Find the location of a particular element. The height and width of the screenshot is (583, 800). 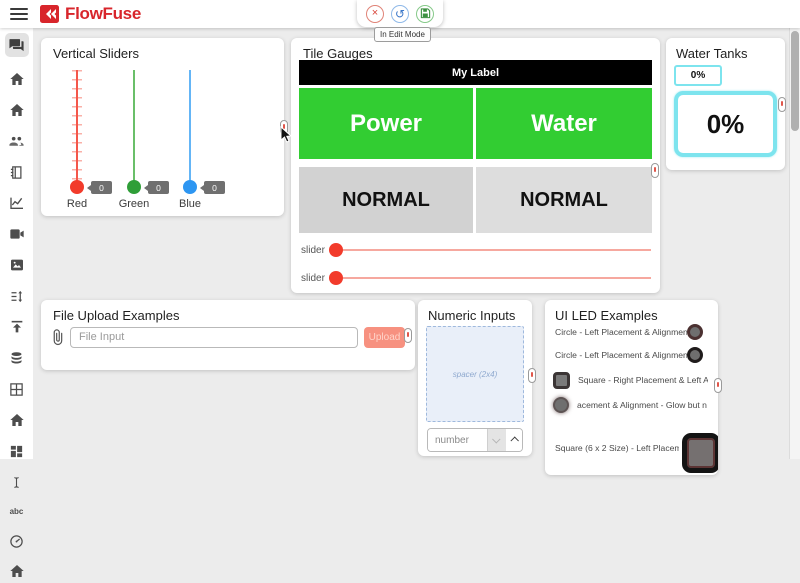

upload-button: Upload is located at coordinates (384, 337).